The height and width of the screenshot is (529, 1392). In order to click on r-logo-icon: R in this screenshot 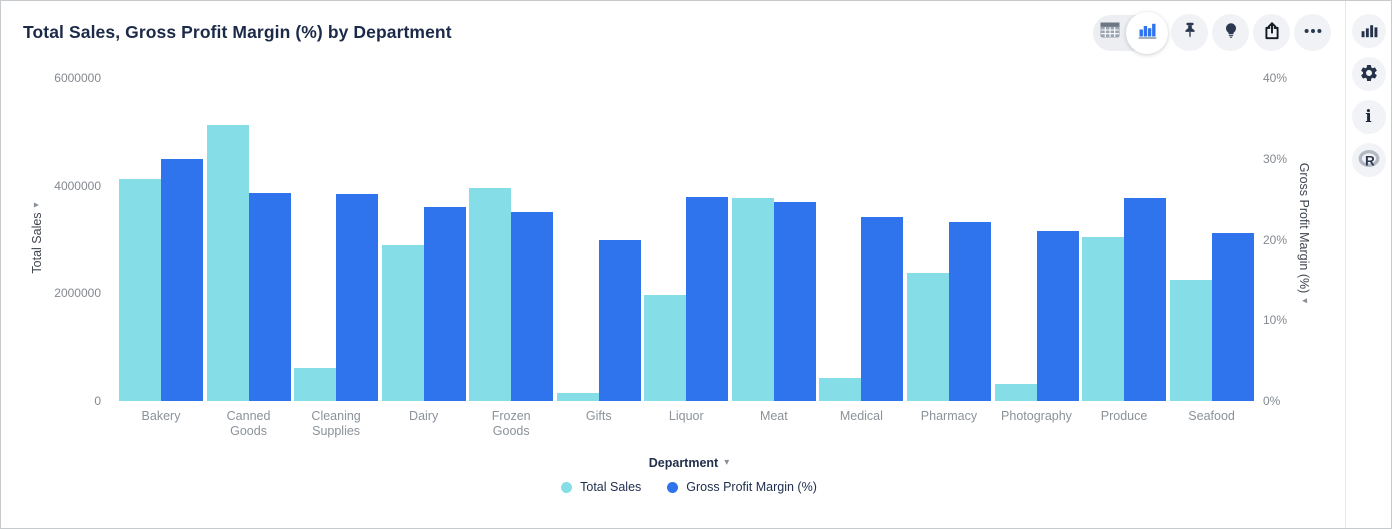, I will do `click(1369, 160)`.